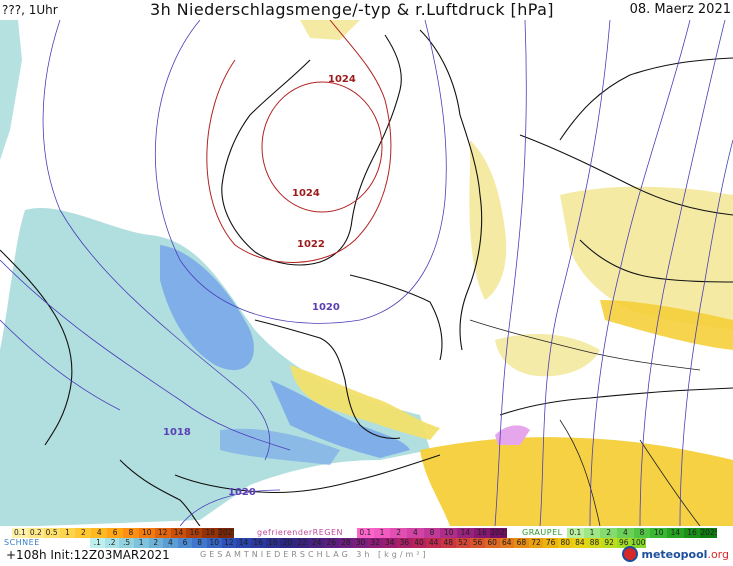 The width and height of the screenshot is (733, 566). What do you see at coordinates (311, 244) in the screenshot?
I see `isobar-label: 1022` at bounding box center [311, 244].